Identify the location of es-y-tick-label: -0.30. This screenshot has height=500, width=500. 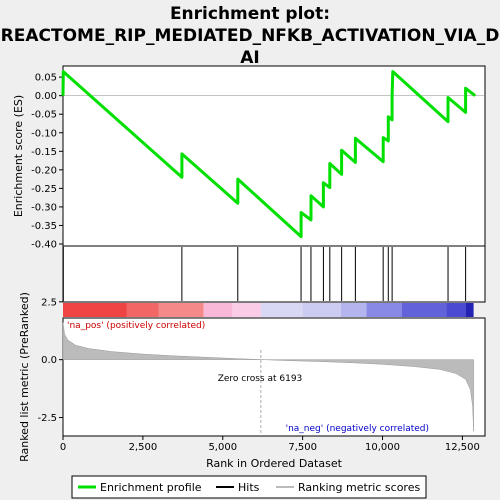
(44, 207).